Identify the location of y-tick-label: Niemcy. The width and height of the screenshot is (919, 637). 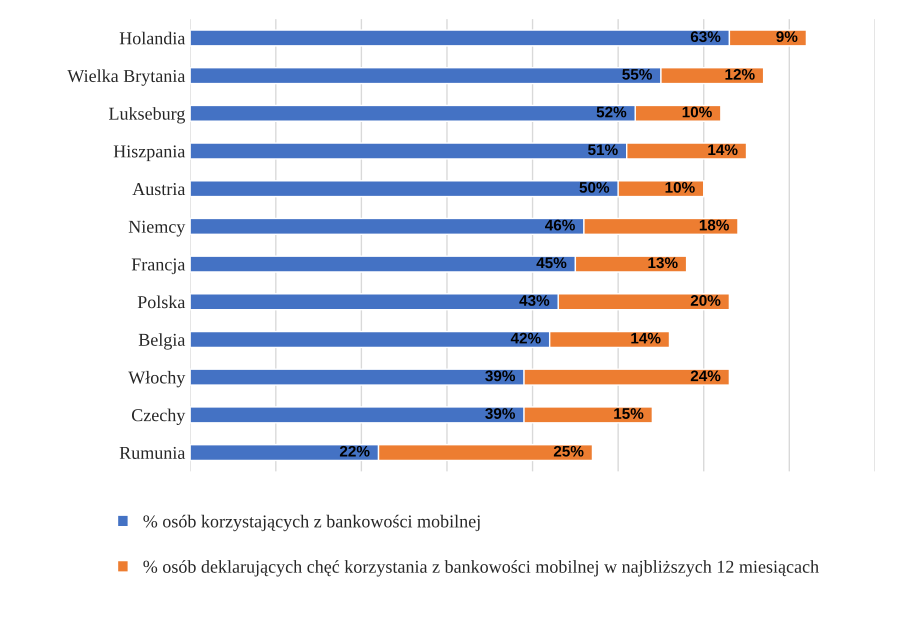
(157, 228).